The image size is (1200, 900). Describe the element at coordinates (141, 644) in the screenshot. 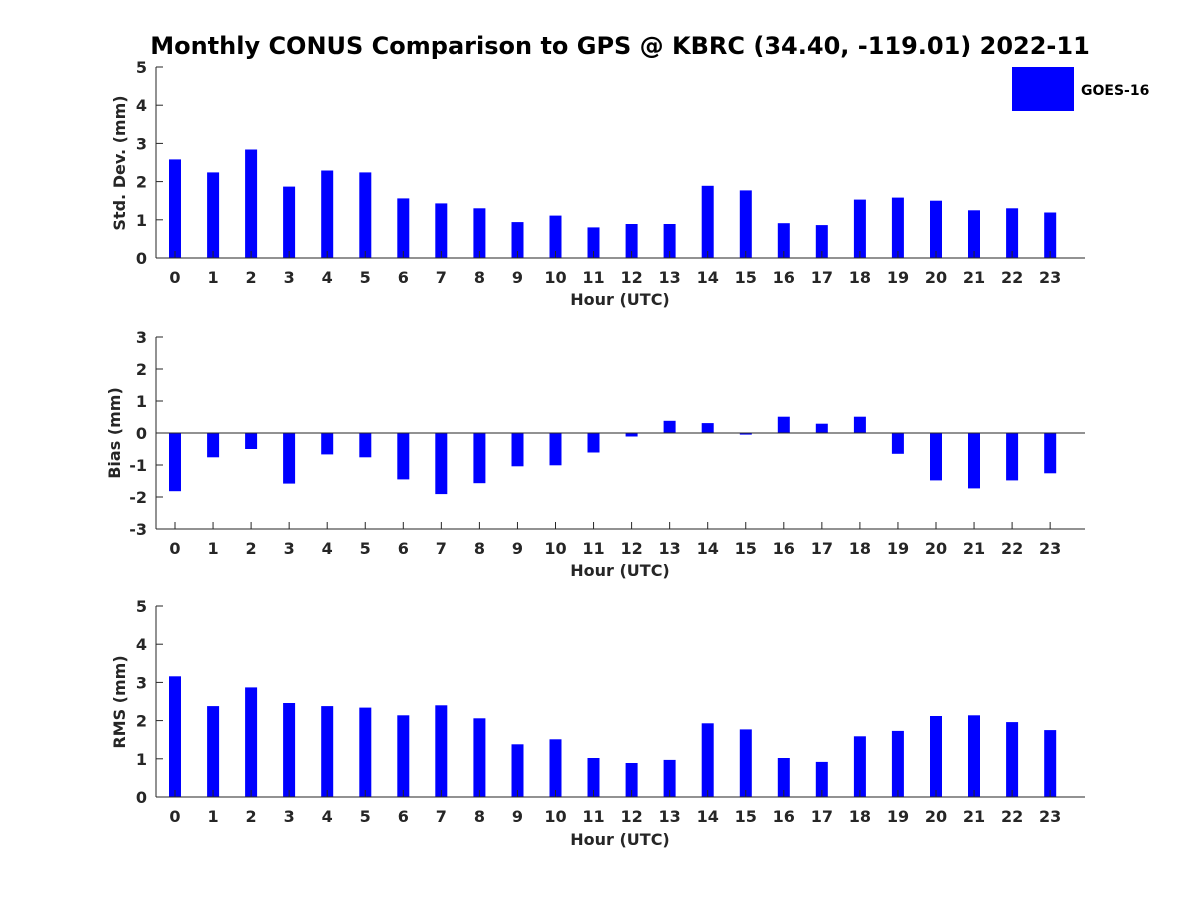

I see `rms-y-tick-label: 4` at that location.